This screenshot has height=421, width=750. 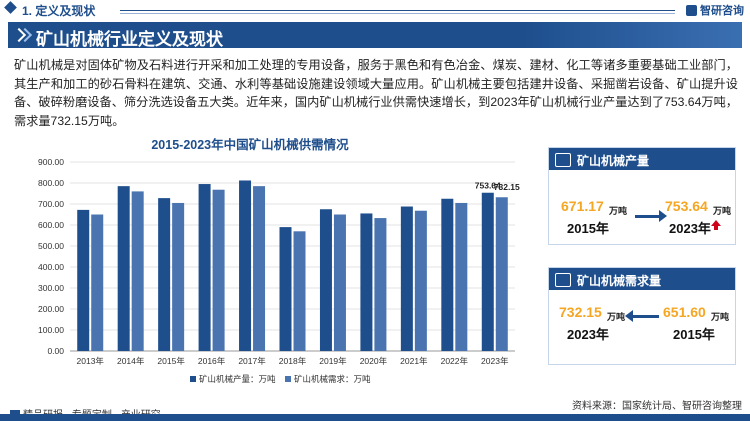 What do you see at coordinates (51, 162) in the screenshot?
I see `y-tick-label: 900.00` at bounding box center [51, 162].